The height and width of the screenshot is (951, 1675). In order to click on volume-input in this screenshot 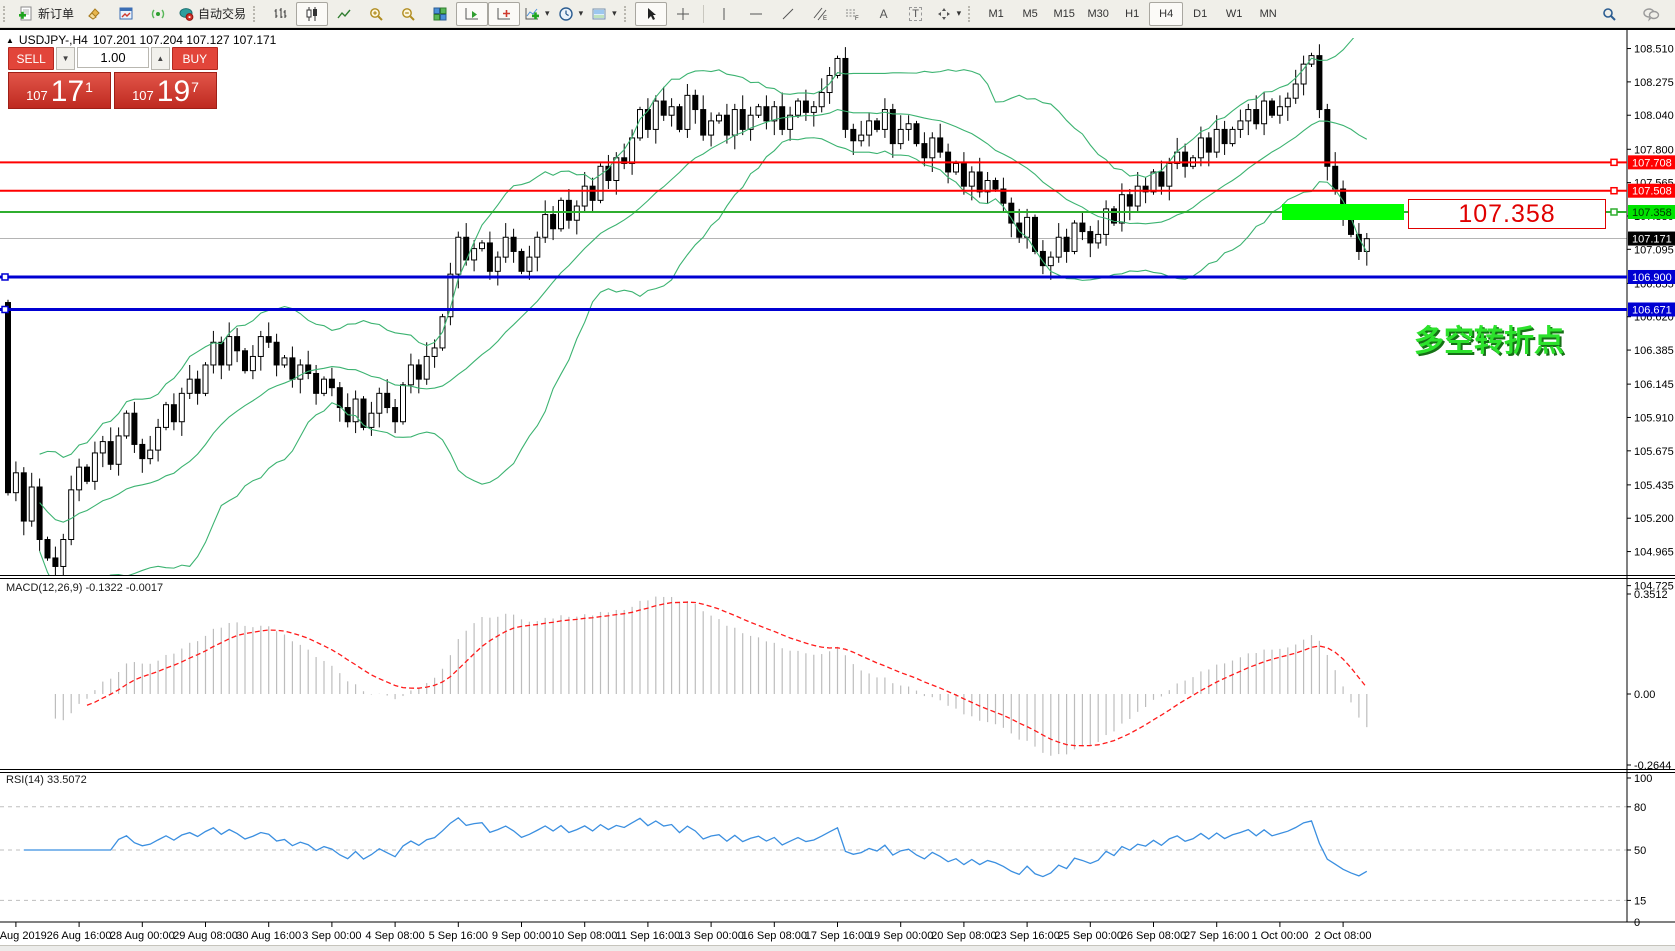, I will do `click(113, 57)`.